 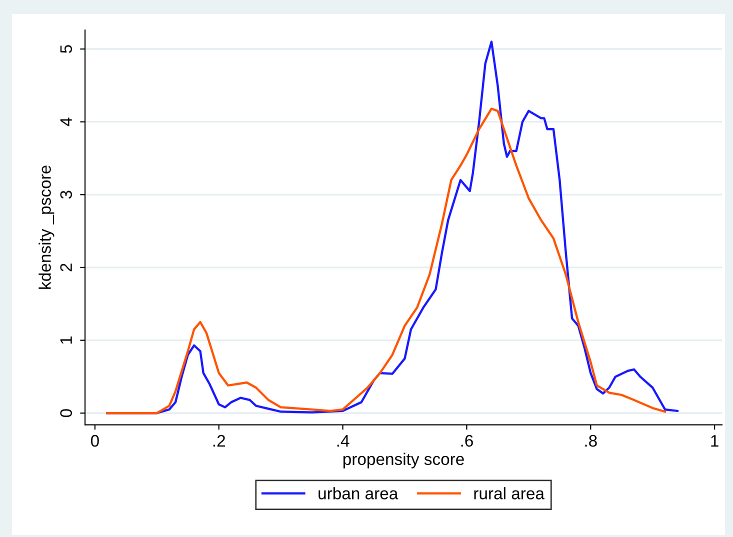 I want to click on x-tick-label: .6, so click(x=467, y=440).